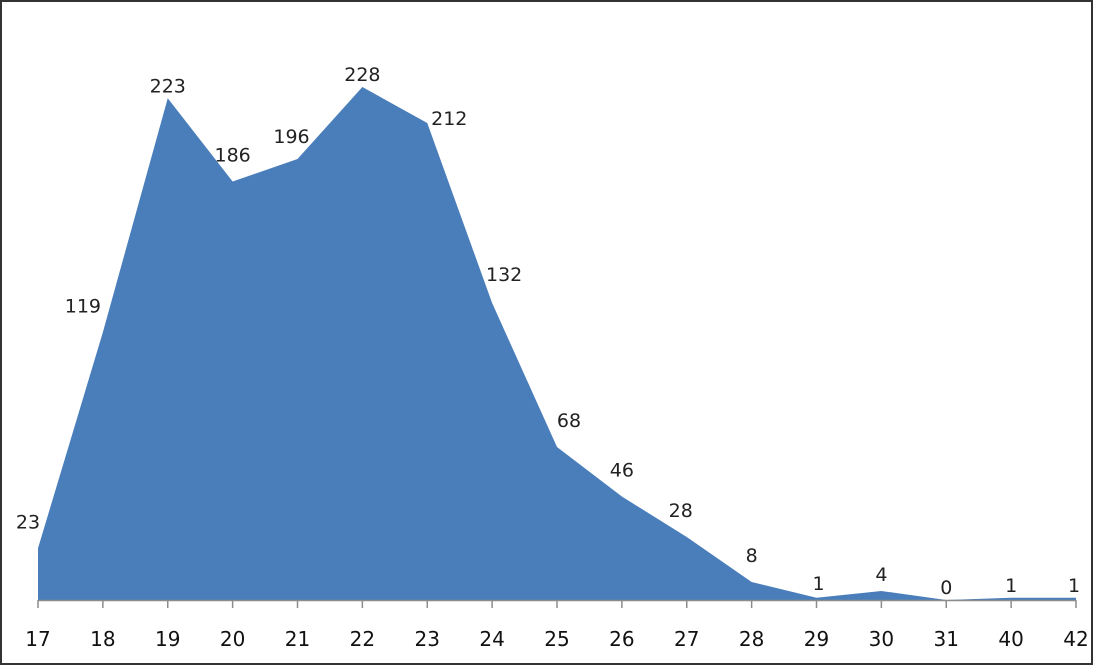 The height and width of the screenshot is (666, 1094). What do you see at coordinates (622, 471) in the screenshot?
I see `data-label: 46` at bounding box center [622, 471].